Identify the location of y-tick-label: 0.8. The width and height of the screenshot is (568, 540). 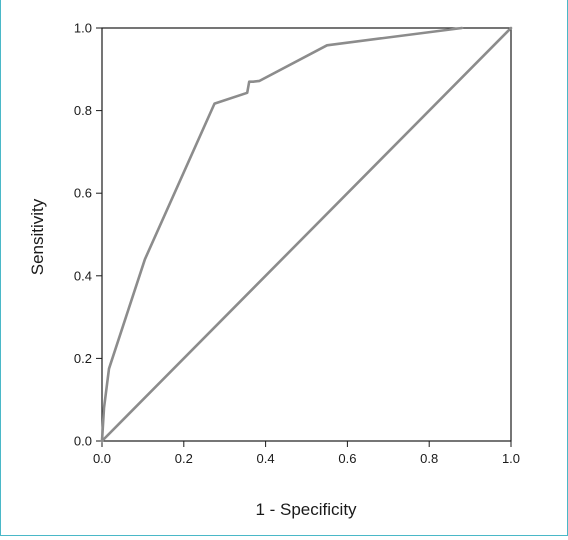
(83, 110).